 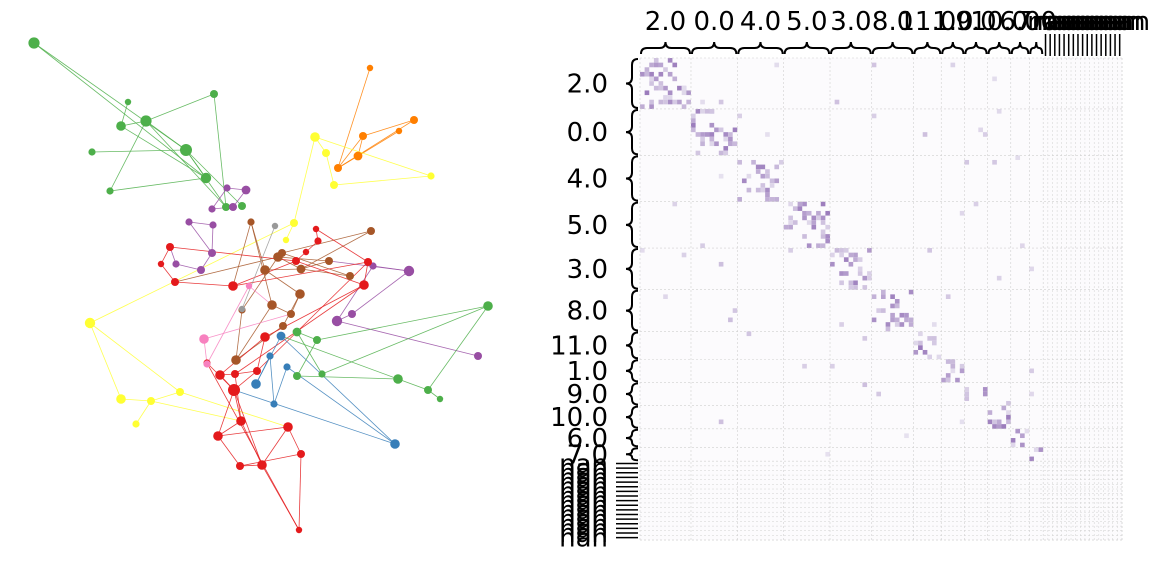 What do you see at coordinates (975, 22) in the screenshot?
I see `top-label-8: 9.0` at bounding box center [975, 22].